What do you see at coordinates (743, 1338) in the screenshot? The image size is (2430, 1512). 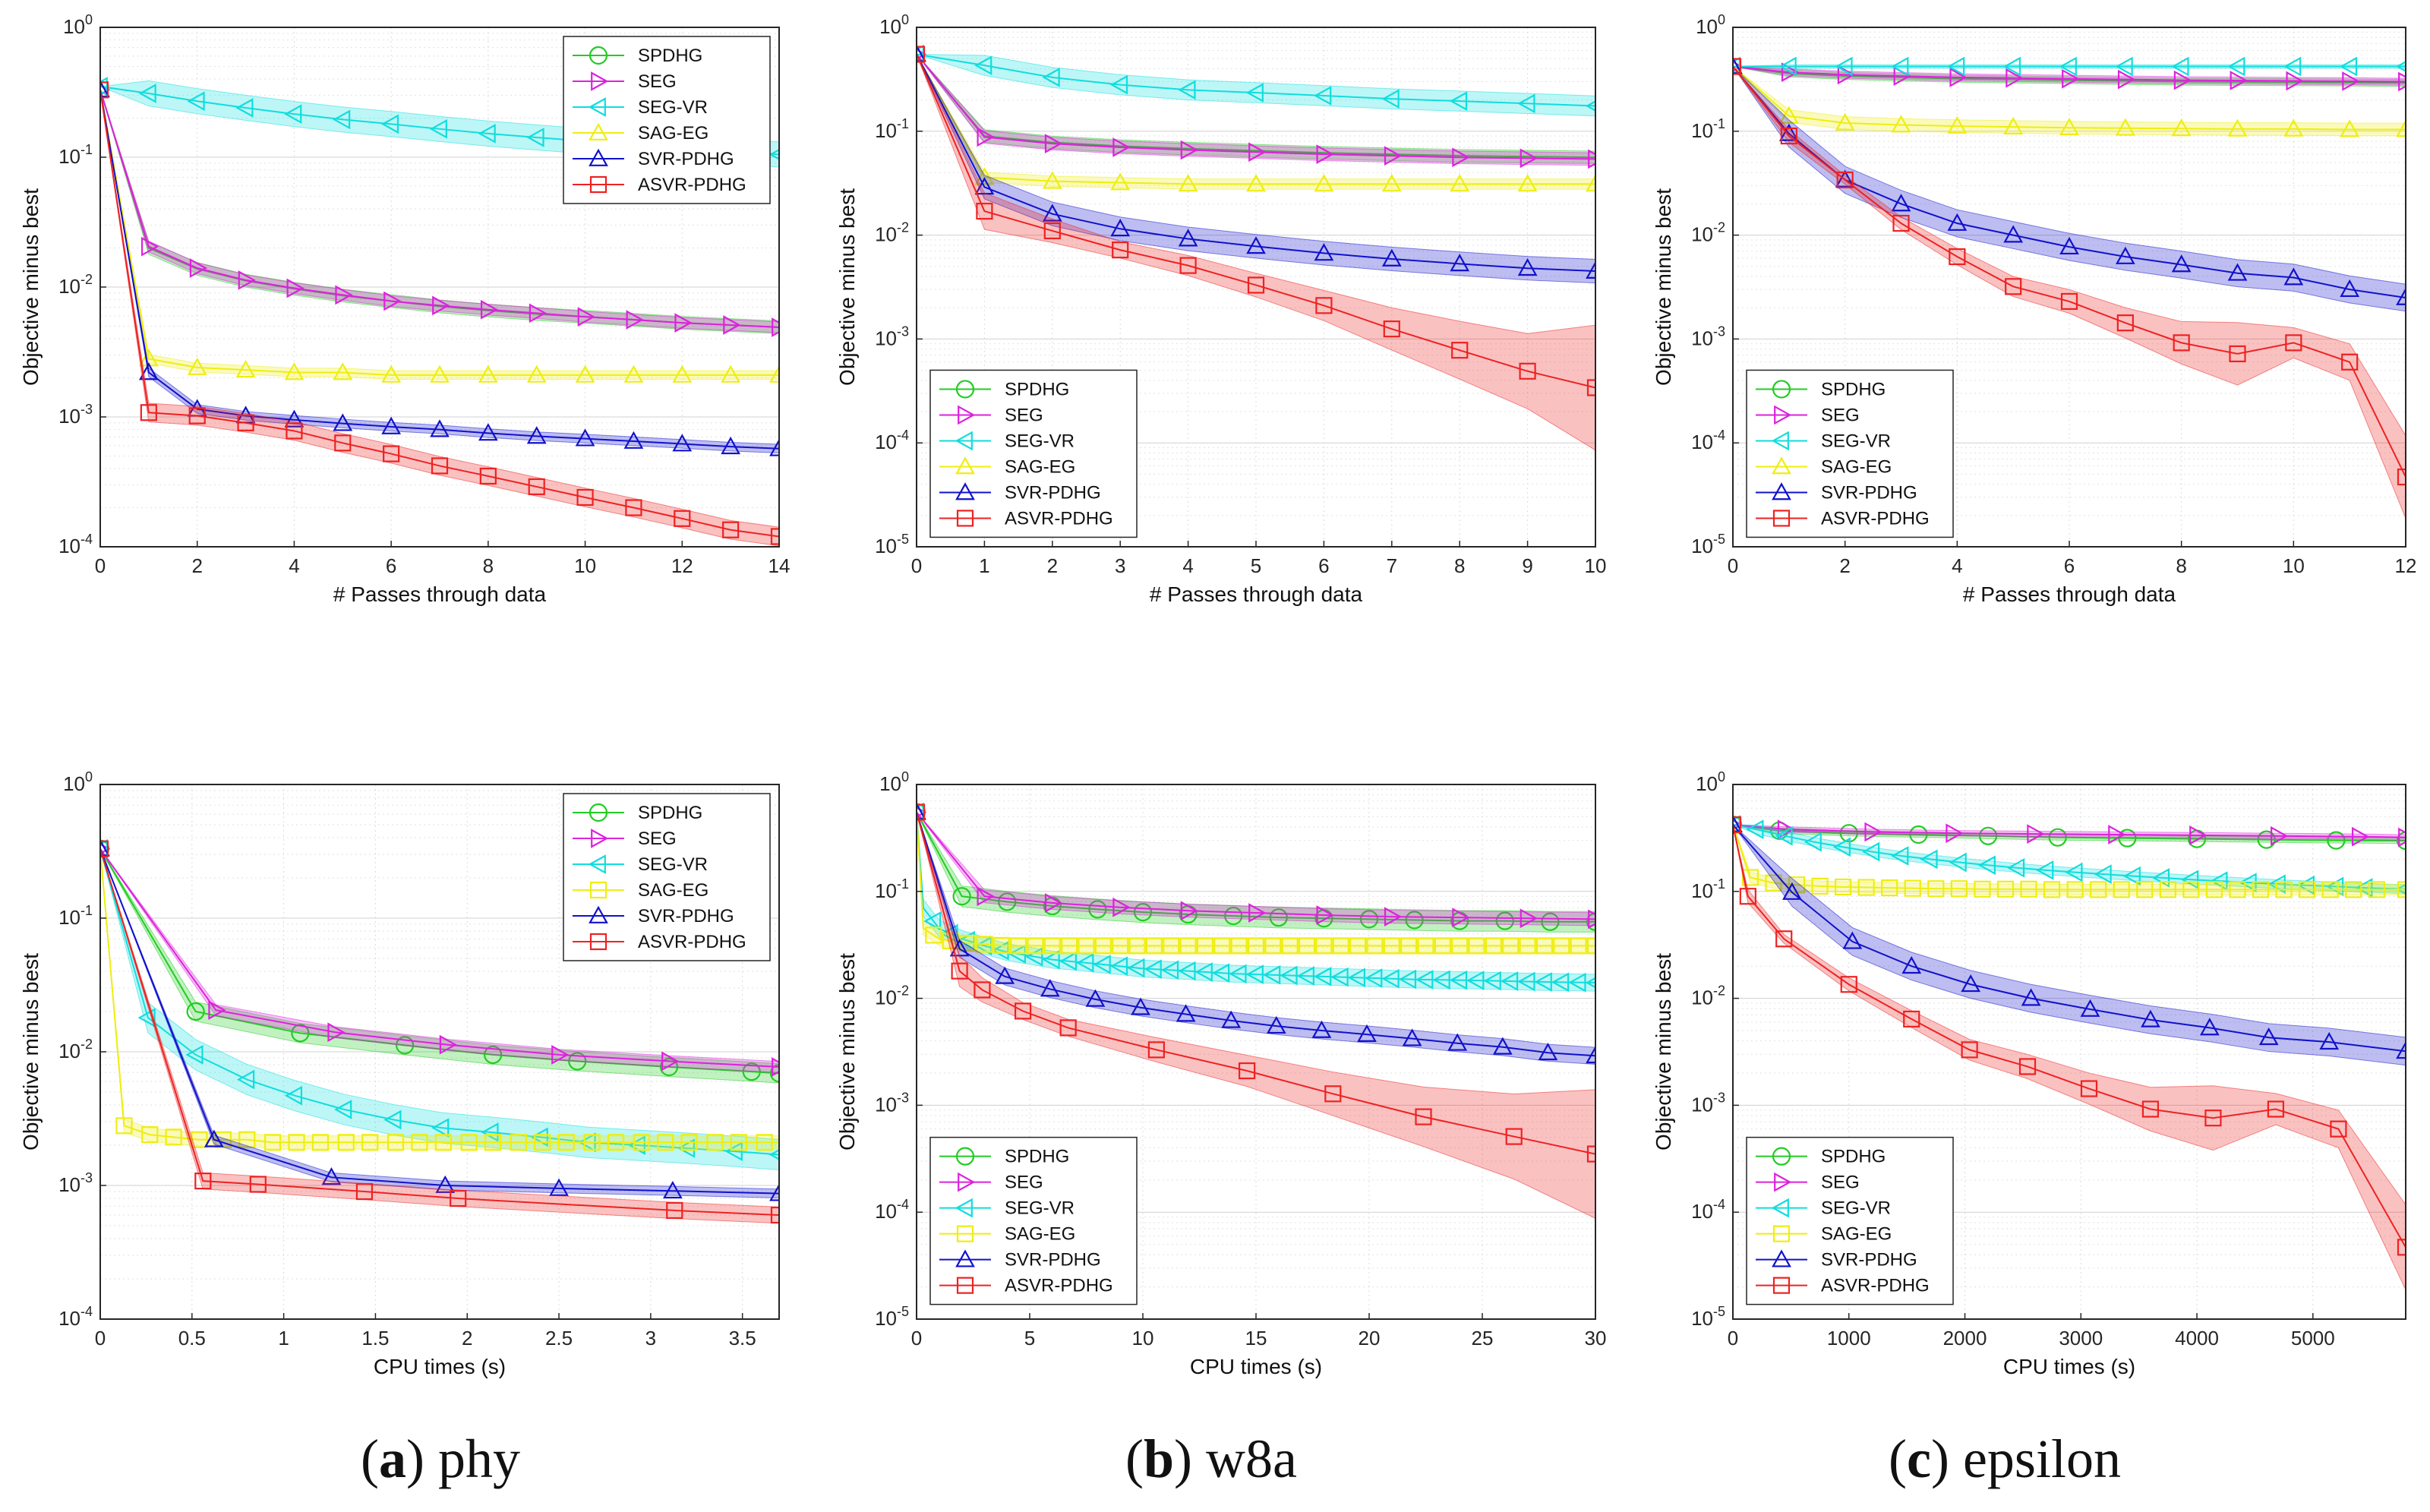 I see `x-tick-label: 3.5` at bounding box center [743, 1338].